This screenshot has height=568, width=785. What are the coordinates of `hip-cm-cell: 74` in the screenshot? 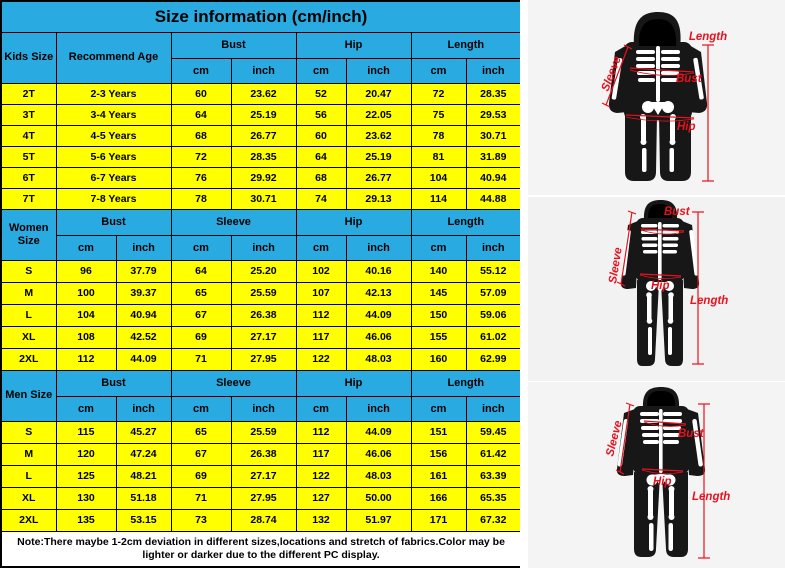 It's located at (321, 198).